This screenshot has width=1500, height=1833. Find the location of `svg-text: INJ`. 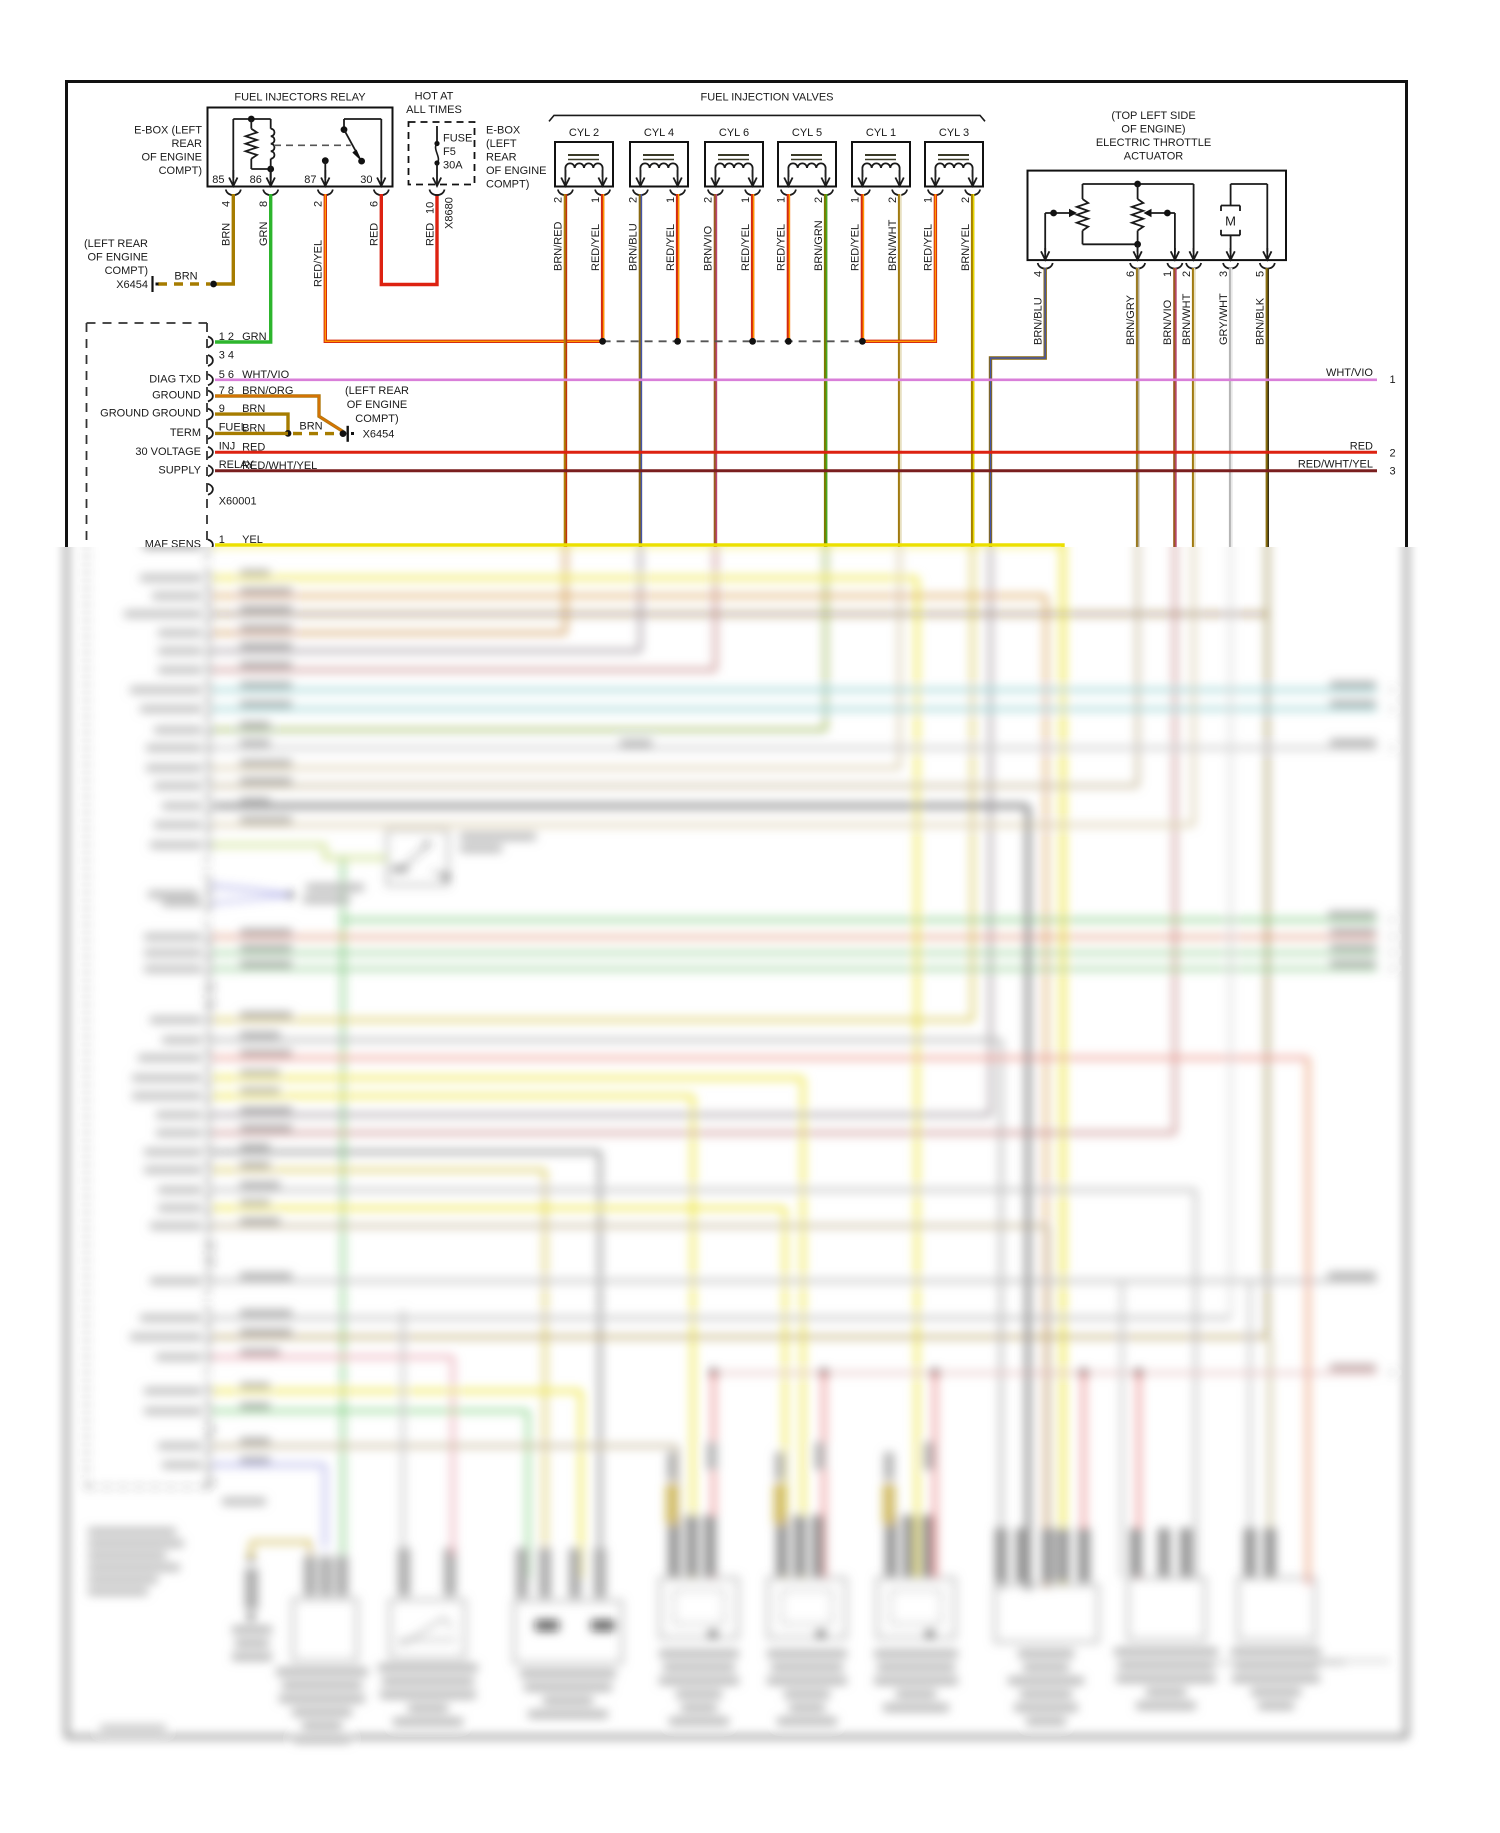

svg-text: INJ is located at coordinates (227, 447).